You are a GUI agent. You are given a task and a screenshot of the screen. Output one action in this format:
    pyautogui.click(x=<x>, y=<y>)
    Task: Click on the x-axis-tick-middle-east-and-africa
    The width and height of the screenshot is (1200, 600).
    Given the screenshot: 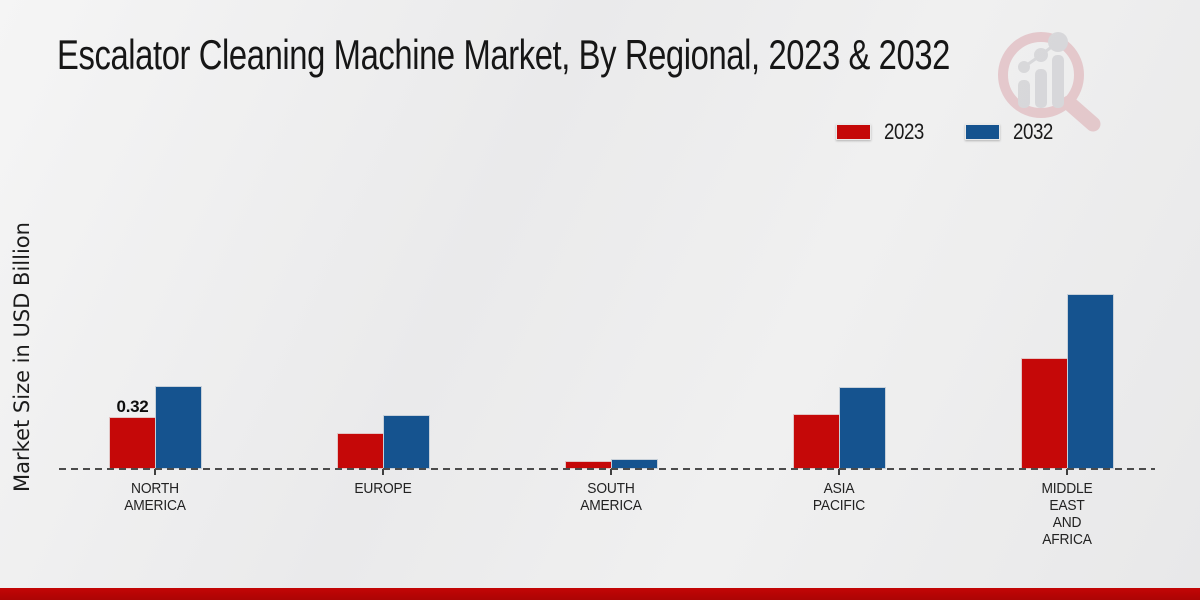 What is the action you would take?
    pyautogui.click(x=1067, y=472)
    